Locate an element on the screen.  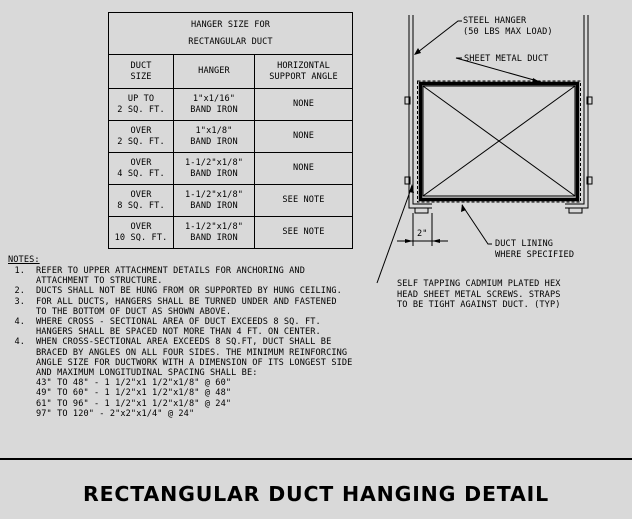
spacing-item: 97" TO 120" - 2"x2"x1/4" @ 24" is located at coordinates (115, 413).